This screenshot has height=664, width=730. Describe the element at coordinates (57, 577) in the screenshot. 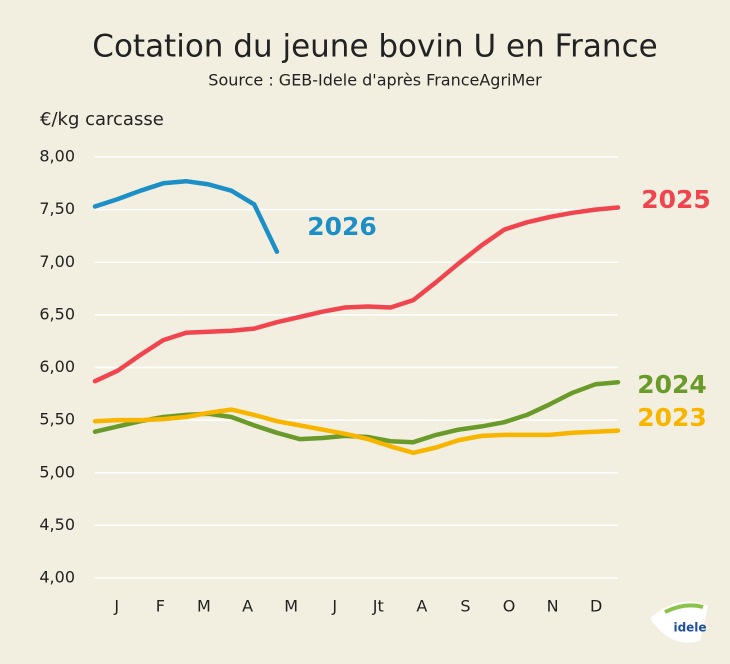

I see `y-tick-label: 4,00` at that location.